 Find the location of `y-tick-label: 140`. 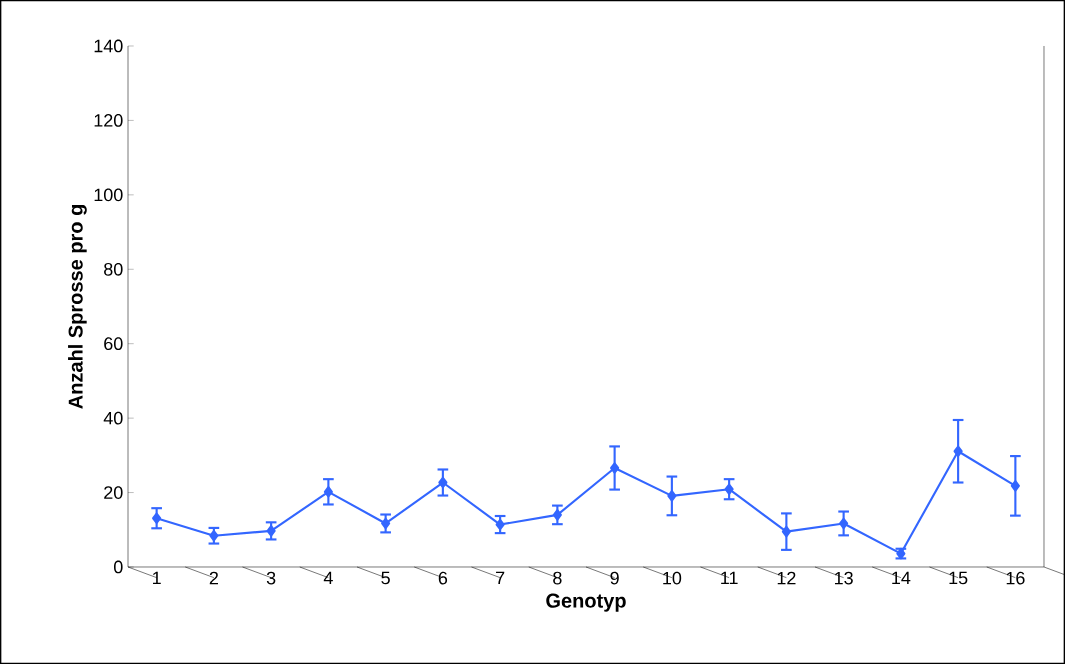

y-tick-label: 140 is located at coordinates (108, 46).